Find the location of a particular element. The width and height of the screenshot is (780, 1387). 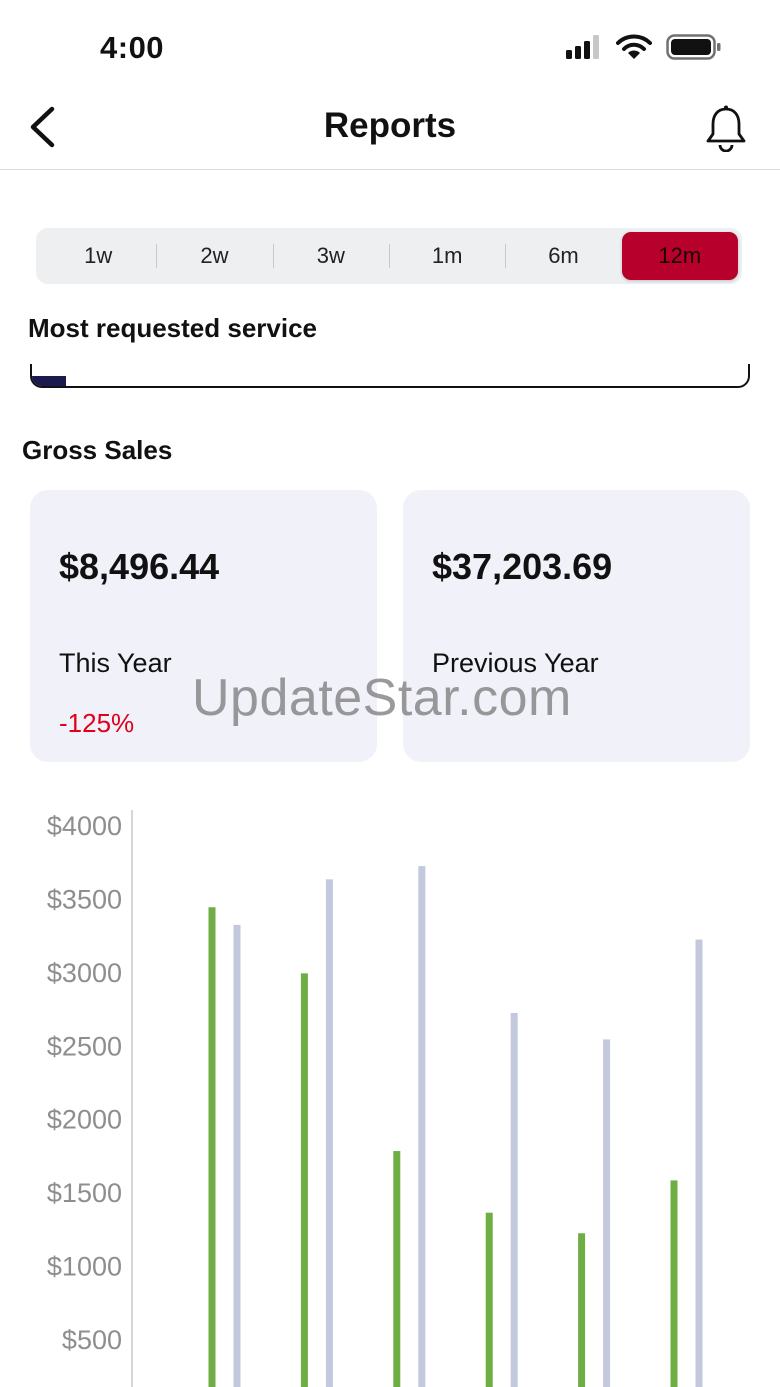

tab-1m: 1m is located at coordinates (446, 256).